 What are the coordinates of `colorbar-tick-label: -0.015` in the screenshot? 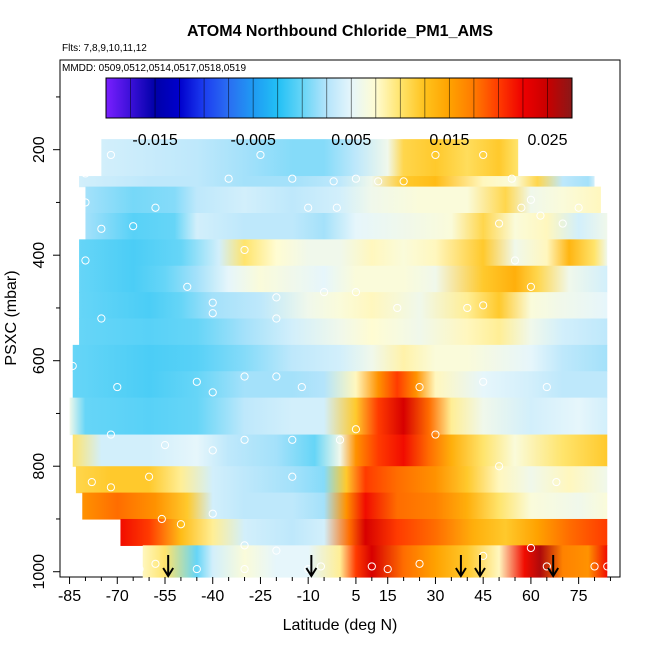 It's located at (154, 140).